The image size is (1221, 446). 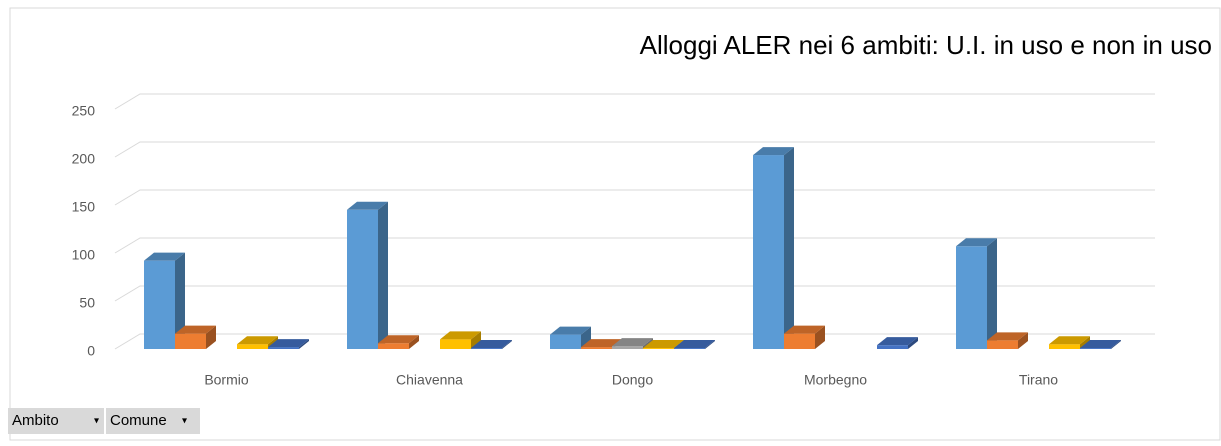 I want to click on y-tick-label: 200, so click(x=84, y=159).